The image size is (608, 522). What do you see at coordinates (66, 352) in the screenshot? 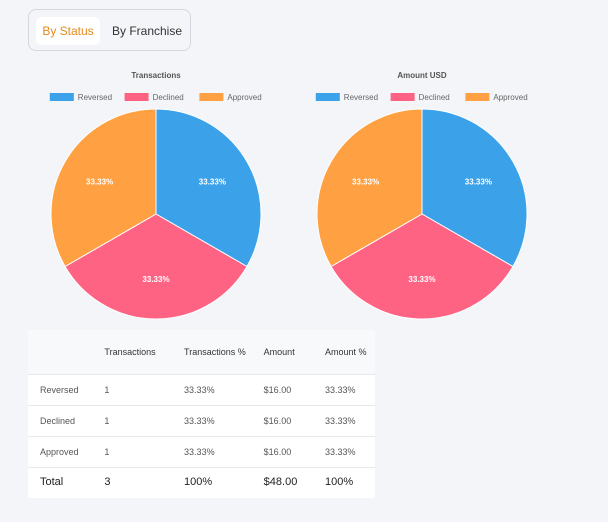
I see `header-category` at bounding box center [66, 352].